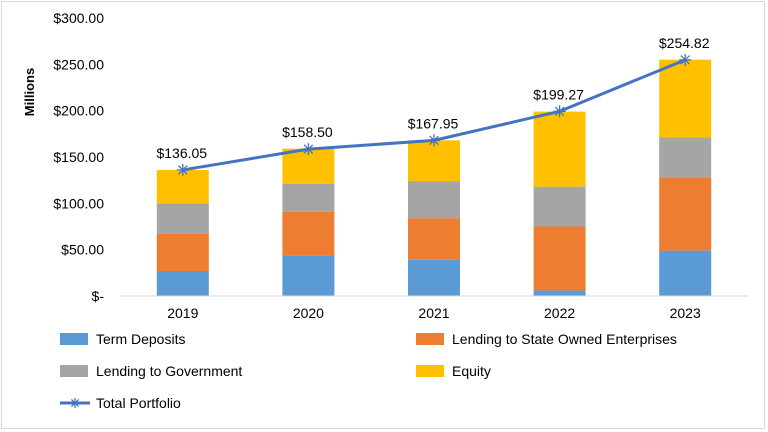  I want to click on legend-item: Equity, so click(453, 371).